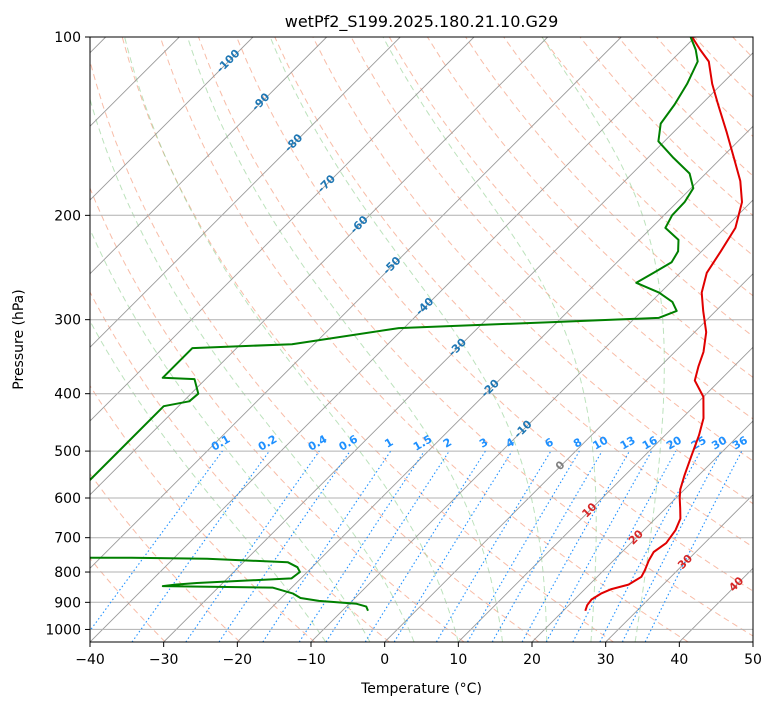 The width and height of the screenshot is (775, 708). What do you see at coordinates (600, 442) in the screenshot?
I see `mixing-ratio-label: 10` at bounding box center [600, 442].